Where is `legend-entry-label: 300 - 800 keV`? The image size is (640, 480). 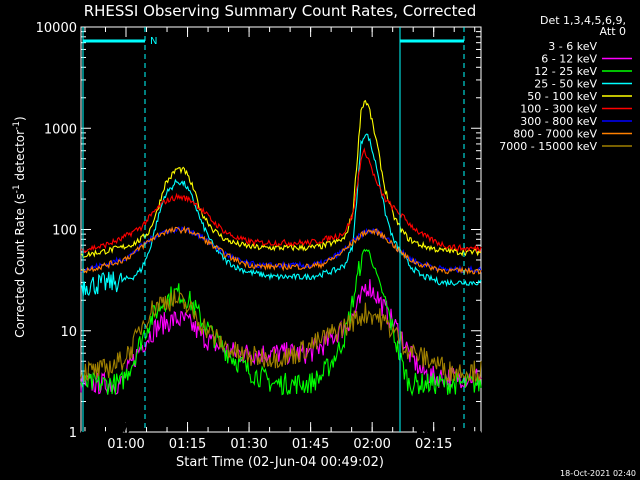 legend-entry-label: 300 - 800 keV is located at coordinates (558, 121).